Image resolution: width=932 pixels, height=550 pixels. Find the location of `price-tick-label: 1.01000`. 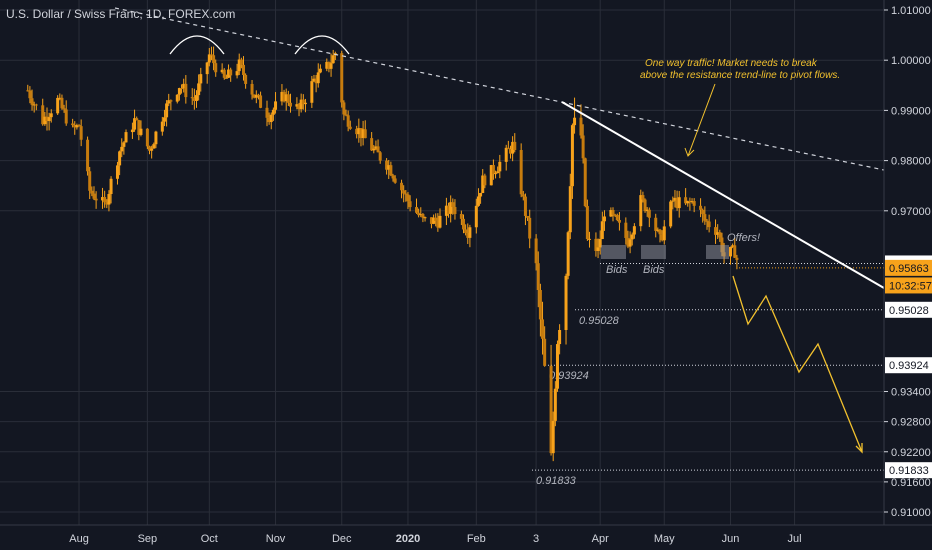

price-tick-label: 1.01000 is located at coordinates (911, 11).